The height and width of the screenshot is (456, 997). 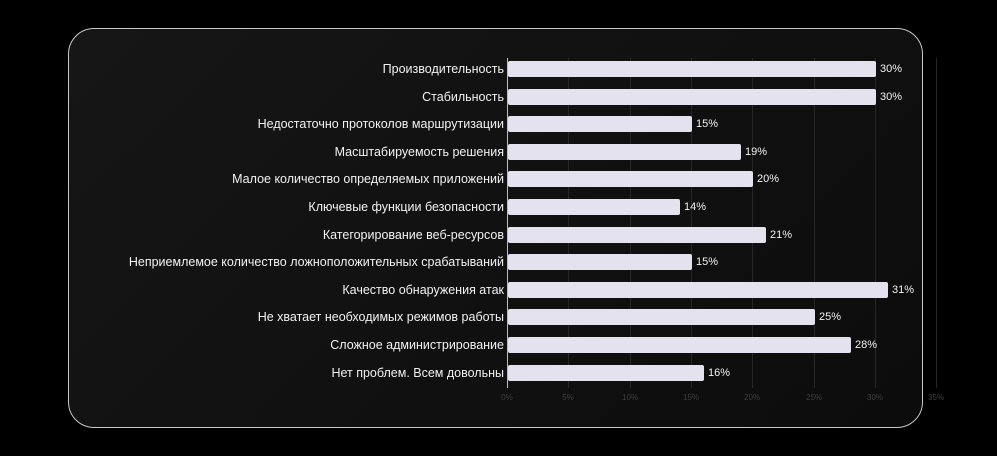 What do you see at coordinates (406, 207) in the screenshot?
I see `category-label: Ключевые функции безопасности` at bounding box center [406, 207].